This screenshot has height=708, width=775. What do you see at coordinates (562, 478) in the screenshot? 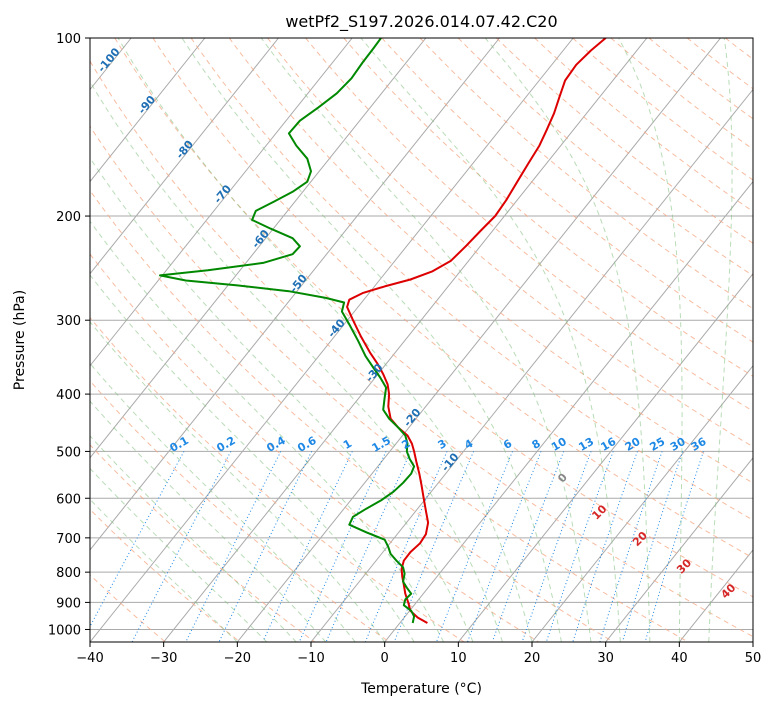
I see `moist-adiabat-label: 0` at bounding box center [562, 478].